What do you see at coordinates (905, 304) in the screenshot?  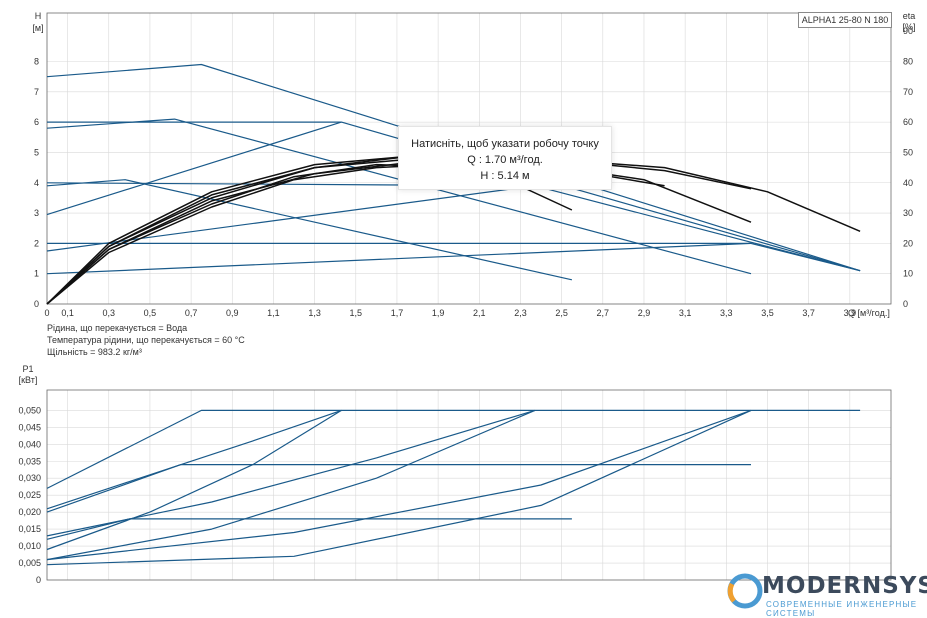 I see `top-y2-tick-label: 0` at bounding box center [905, 304].